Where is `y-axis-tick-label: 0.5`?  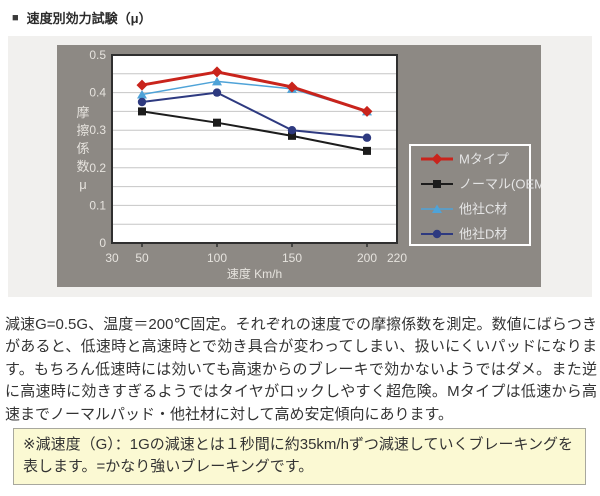 y-axis-tick-label: 0.5 is located at coordinates (97, 55).